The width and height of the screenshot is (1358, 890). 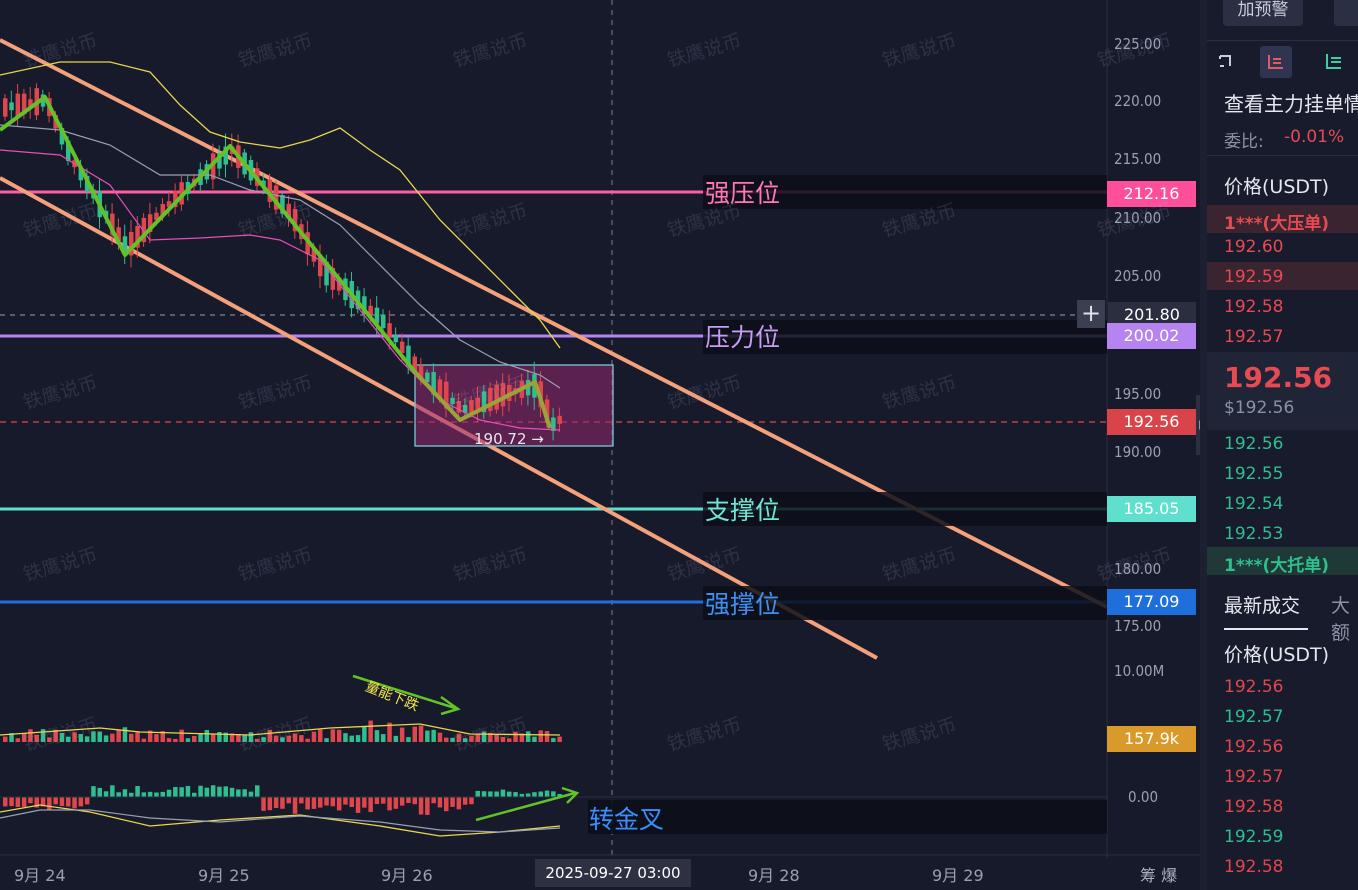 I want to click on volume-ma, so click(x=280, y=729).